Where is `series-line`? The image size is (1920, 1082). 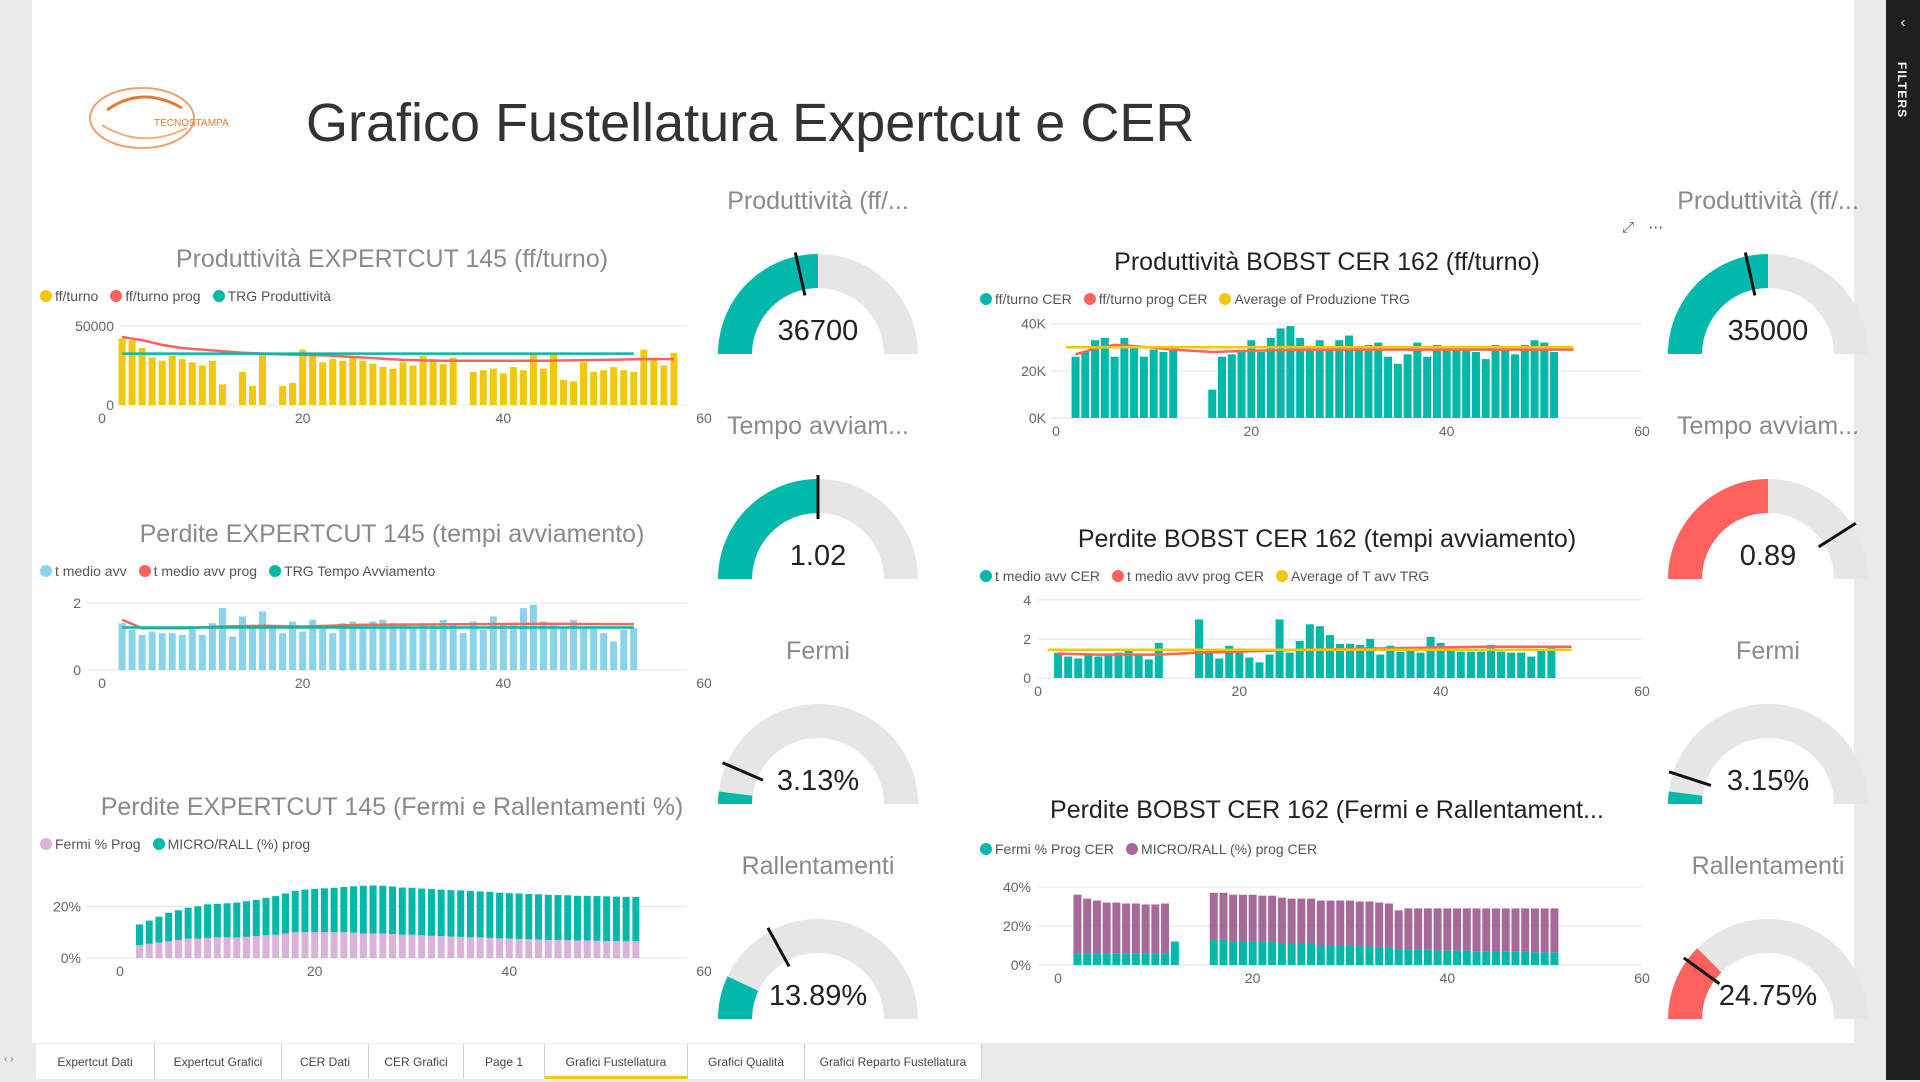 series-line is located at coordinates (1324, 349).